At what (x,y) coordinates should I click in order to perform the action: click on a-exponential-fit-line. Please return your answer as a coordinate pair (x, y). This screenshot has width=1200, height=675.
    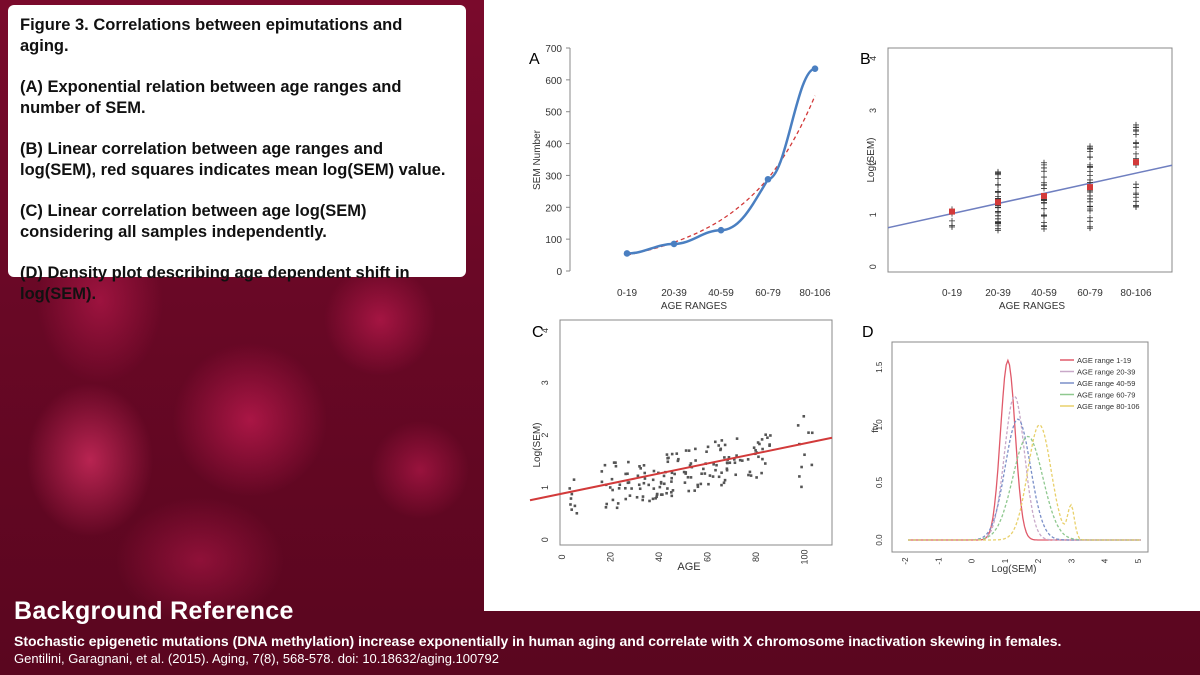
    Looking at the image, I should click on (721, 175).